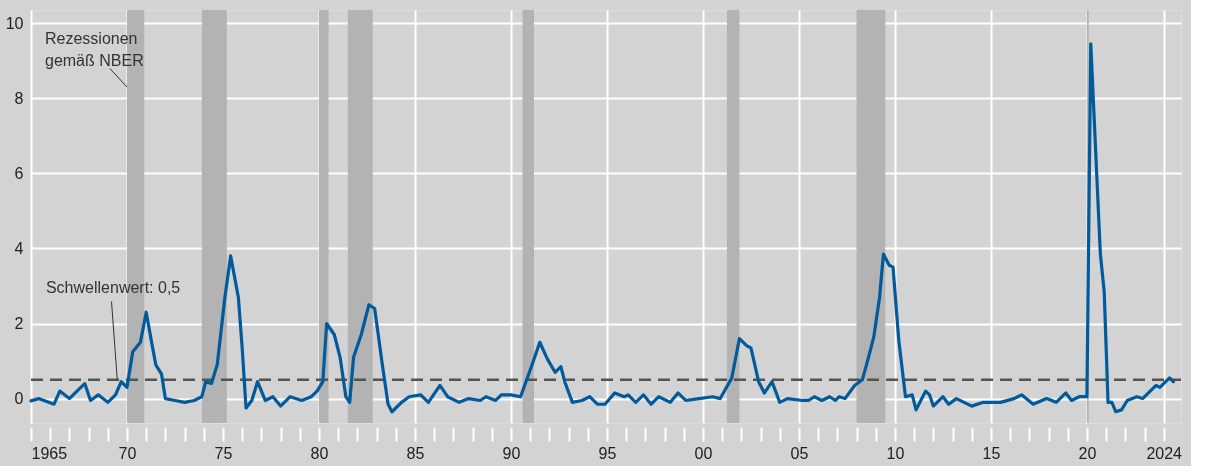 The height and width of the screenshot is (468, 1205). What do you see at coordinates (49, 453) in the screenshot?
I see `x-tick-label: 1965` at bounding box center [49, 453].